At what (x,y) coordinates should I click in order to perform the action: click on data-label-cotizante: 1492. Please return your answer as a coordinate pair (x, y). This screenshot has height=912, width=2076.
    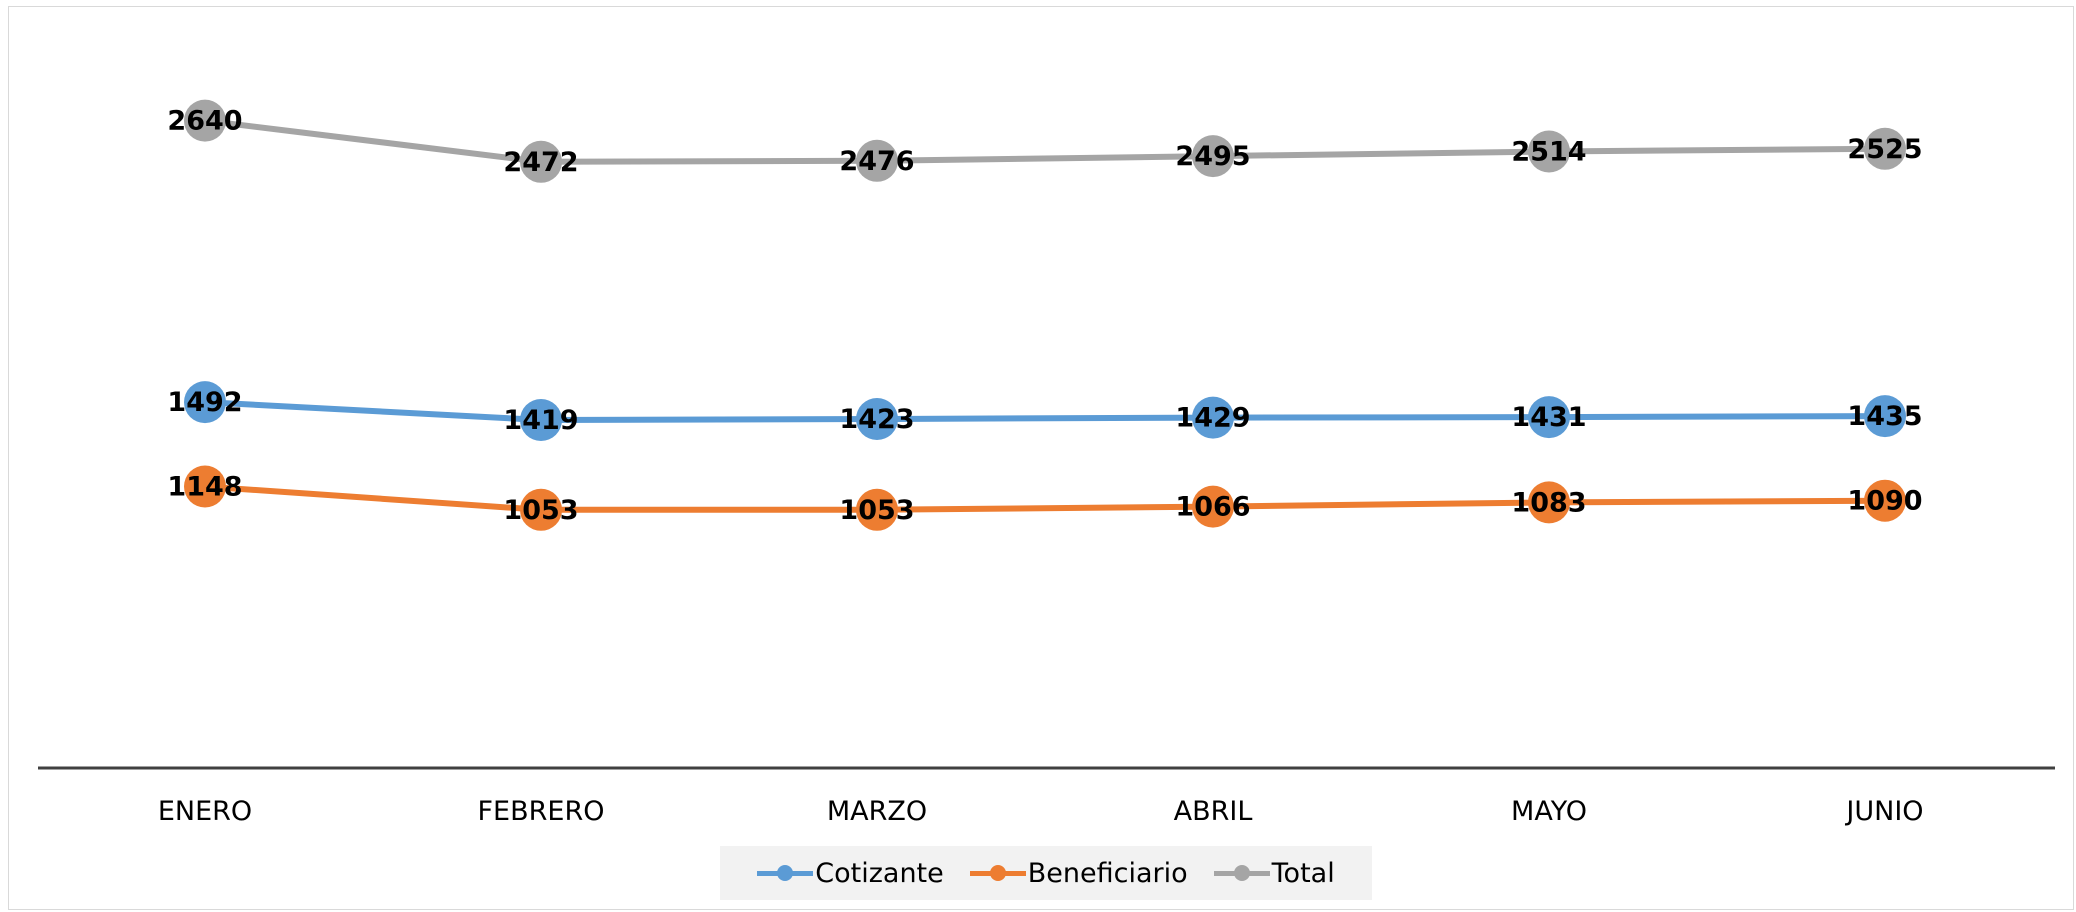
    Looking at the image, I should click on (204, 402).